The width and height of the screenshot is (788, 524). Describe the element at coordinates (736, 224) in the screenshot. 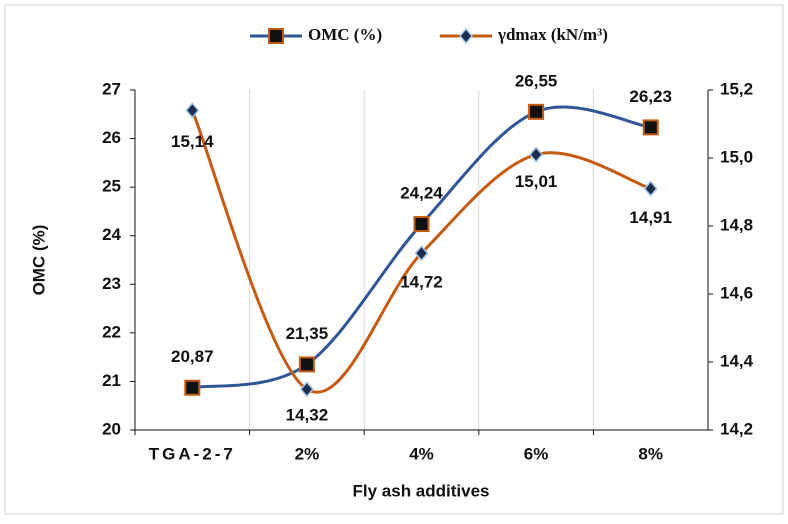

I see `y2-tick-label: 14,8` at that location.